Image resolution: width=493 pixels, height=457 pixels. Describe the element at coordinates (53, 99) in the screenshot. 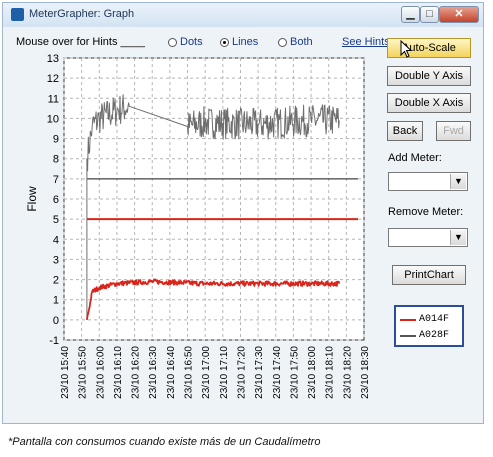

I see `y-tick-label: 11` at that location.